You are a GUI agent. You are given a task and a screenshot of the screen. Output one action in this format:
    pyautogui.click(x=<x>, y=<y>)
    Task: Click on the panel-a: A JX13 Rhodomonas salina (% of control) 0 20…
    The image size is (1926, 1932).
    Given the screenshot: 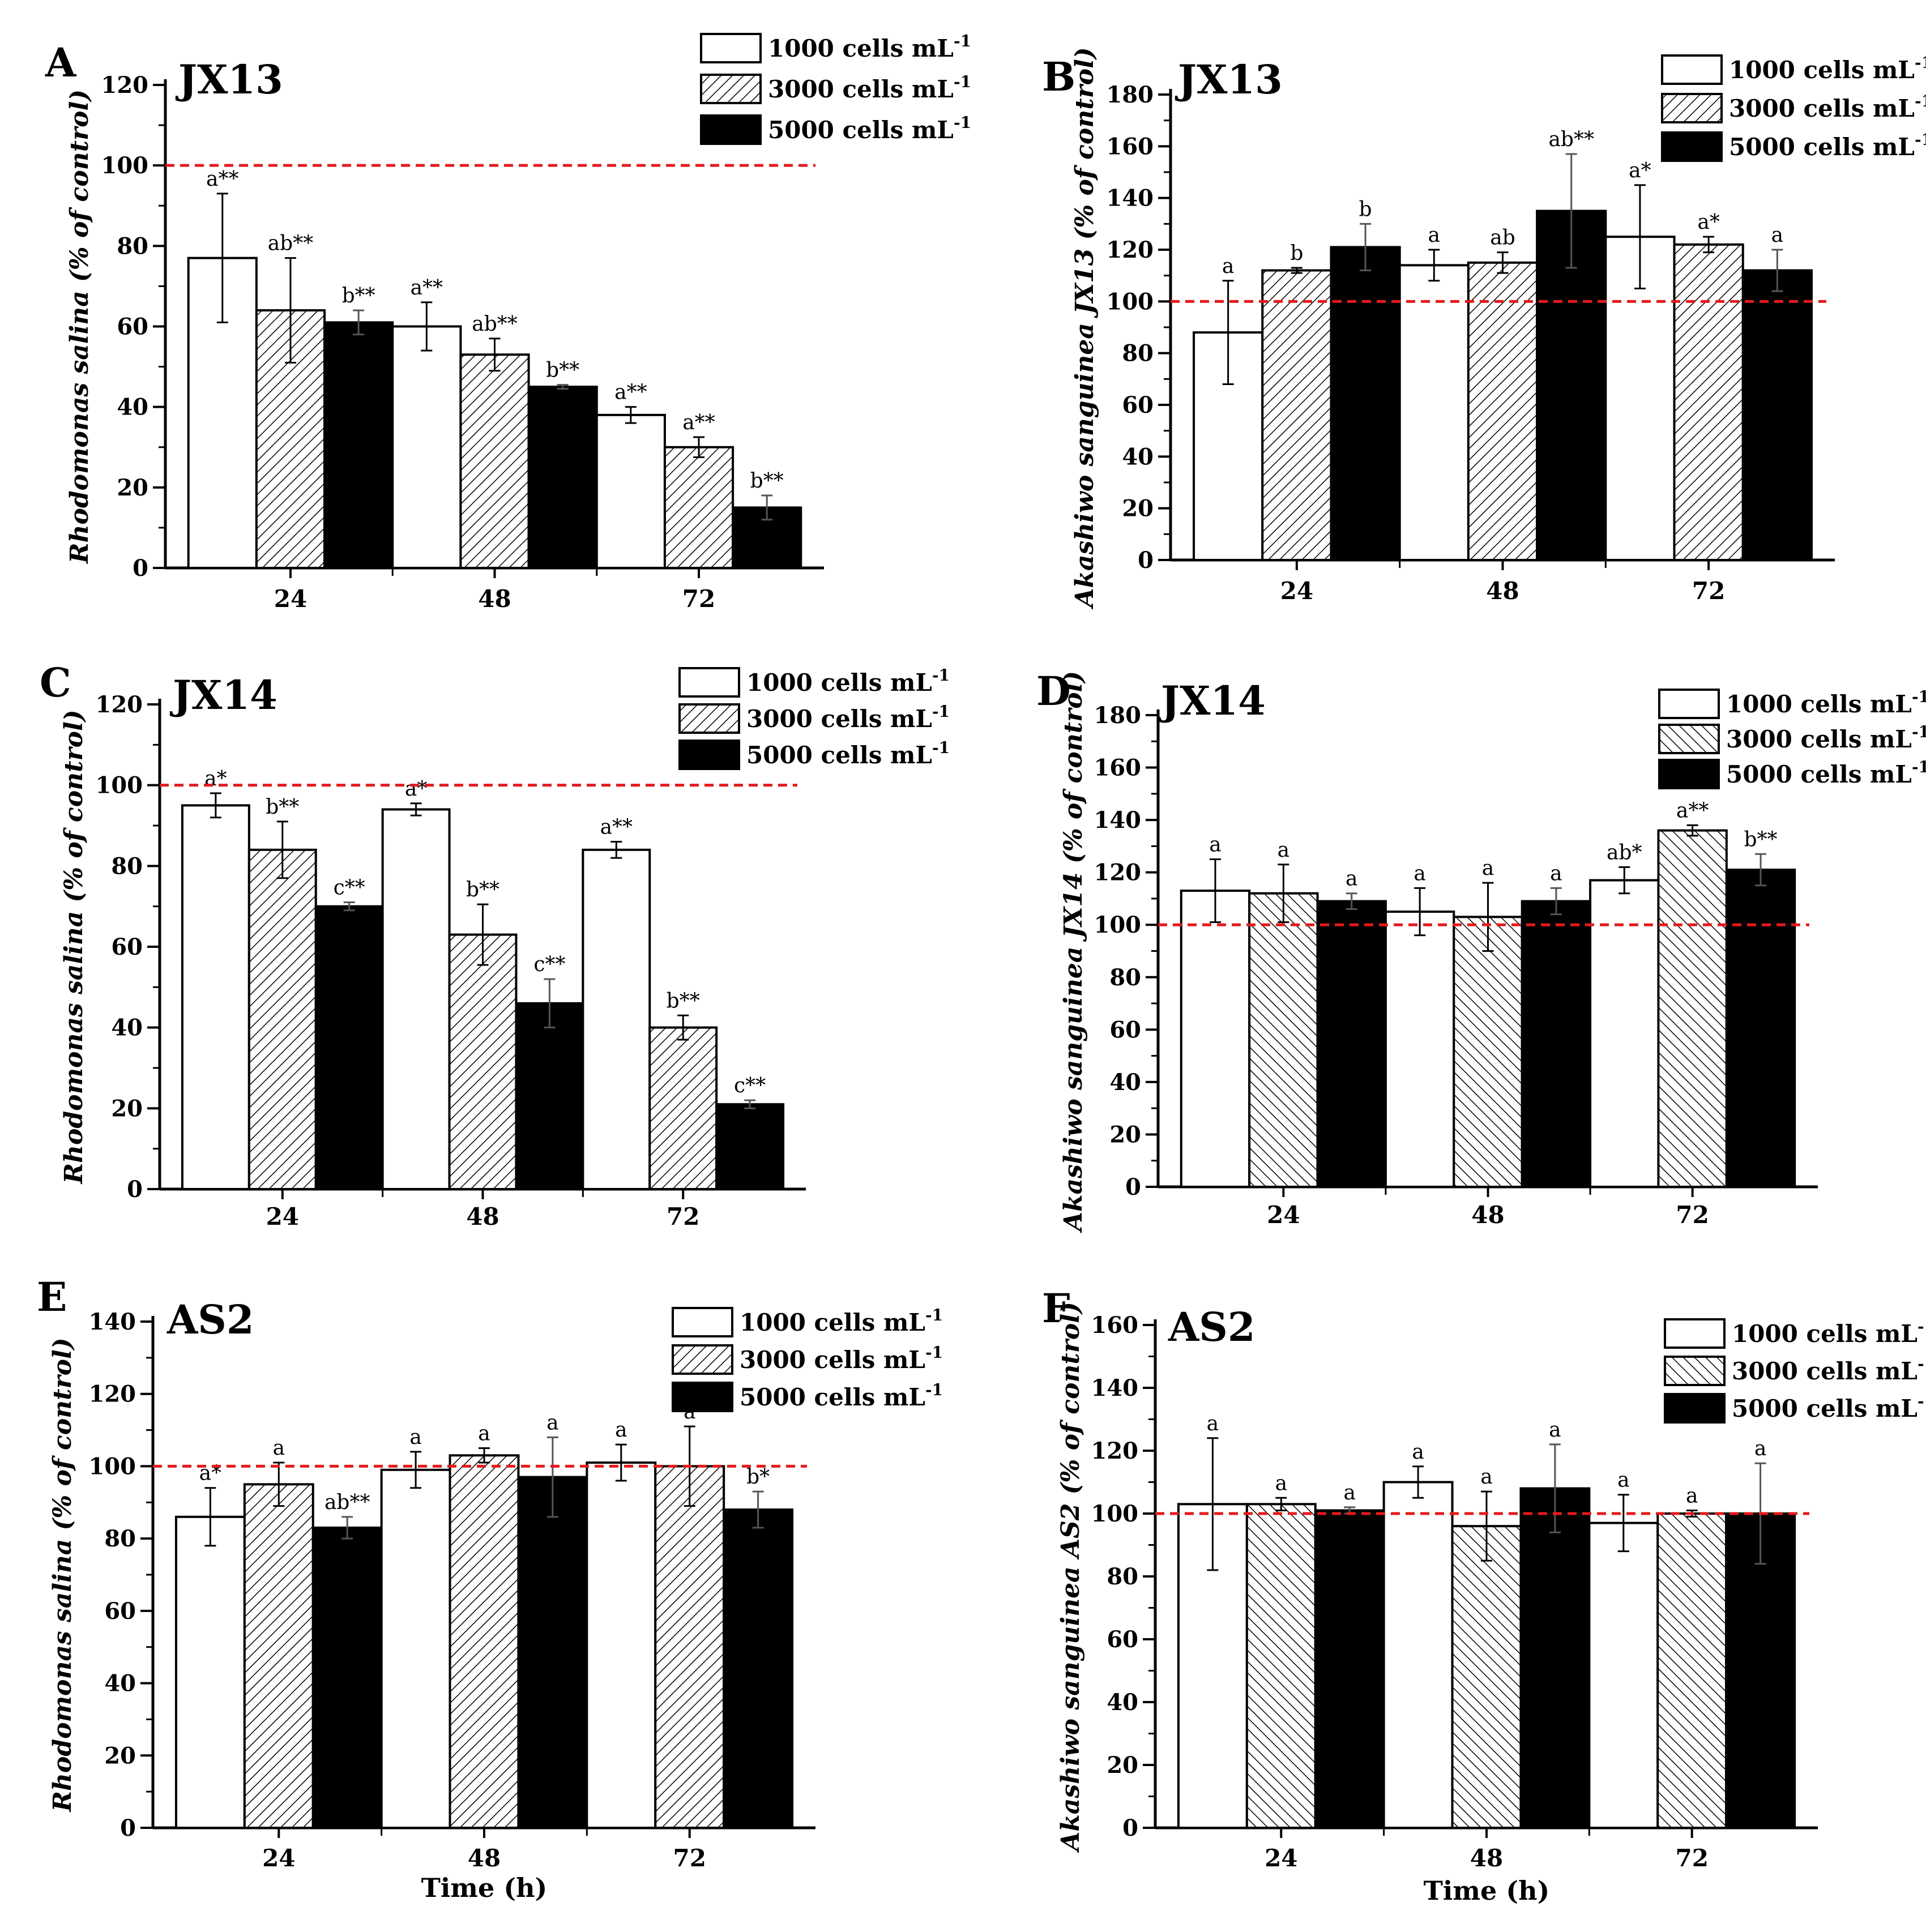 What is the action you would take?
    pyautogui.click(x=508, y=323)
    